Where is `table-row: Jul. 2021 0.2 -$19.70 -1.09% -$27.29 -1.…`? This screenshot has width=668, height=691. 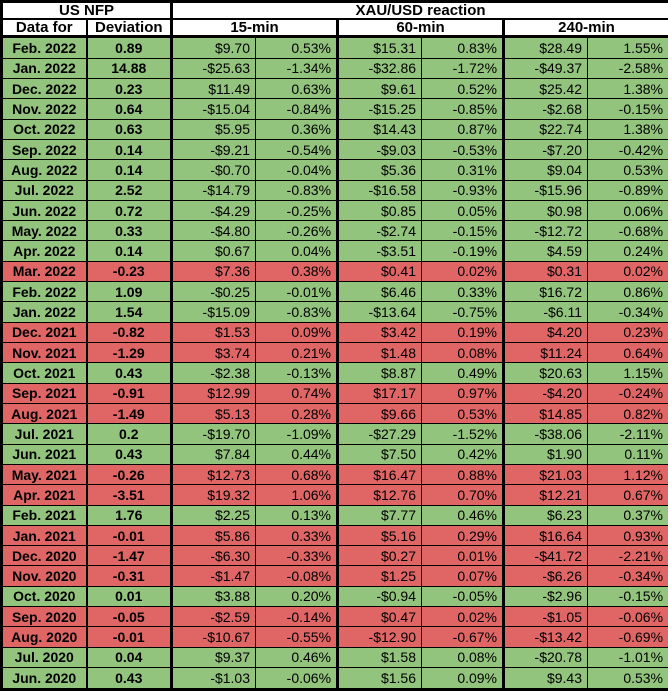
table-row: Jul. 2021 0.2 -$19.70 -1.09% -$27.29 -1.… is located at coordinates (334, 434).